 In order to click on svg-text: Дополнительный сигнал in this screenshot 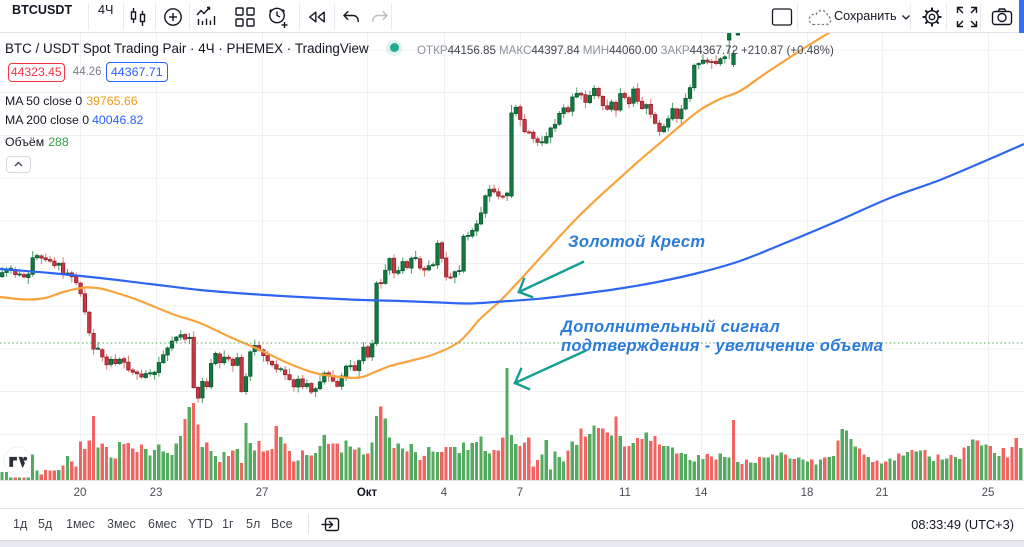, I will do `click(669, 327)`.